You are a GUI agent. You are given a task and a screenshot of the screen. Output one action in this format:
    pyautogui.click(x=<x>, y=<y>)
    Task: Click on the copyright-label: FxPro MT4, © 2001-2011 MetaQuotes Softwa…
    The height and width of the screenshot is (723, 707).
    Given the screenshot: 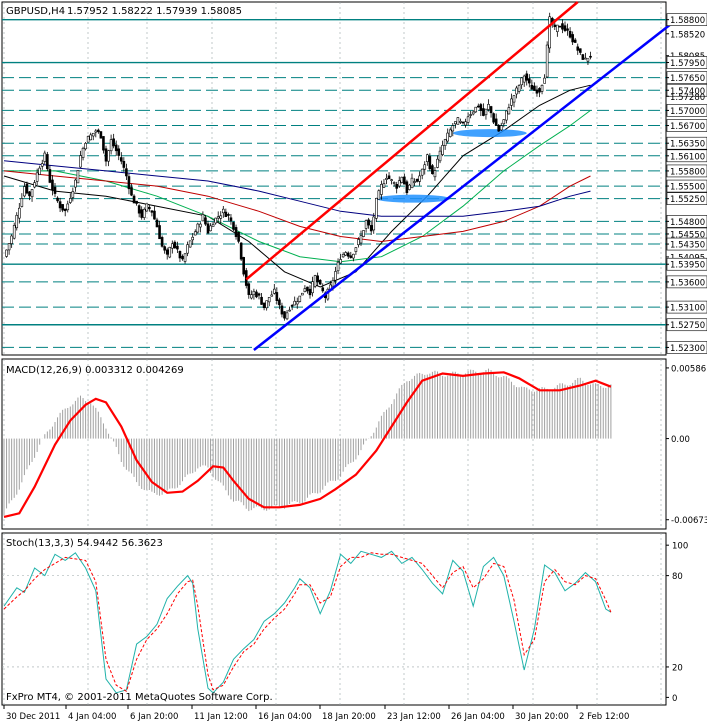 What is the action you would take?
    pyautogui.click(x=139, y=697)
    